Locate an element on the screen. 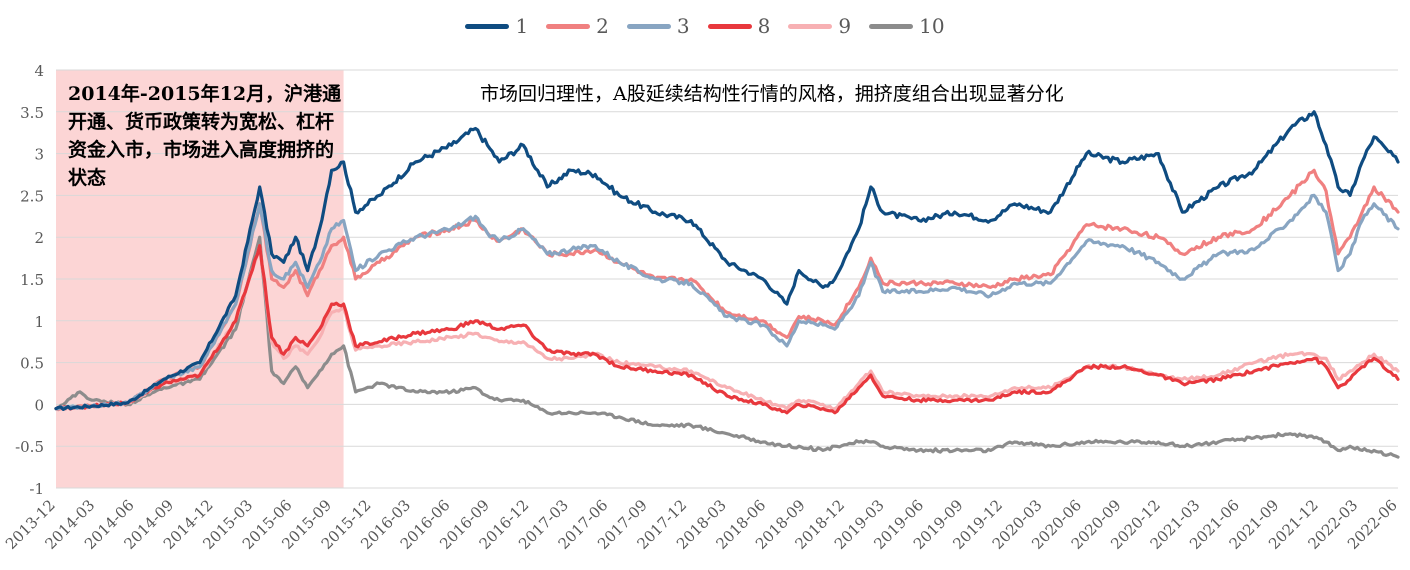 The image size is (1410, 570). y-tick-label: 3 is located at coordinates (39, 155).